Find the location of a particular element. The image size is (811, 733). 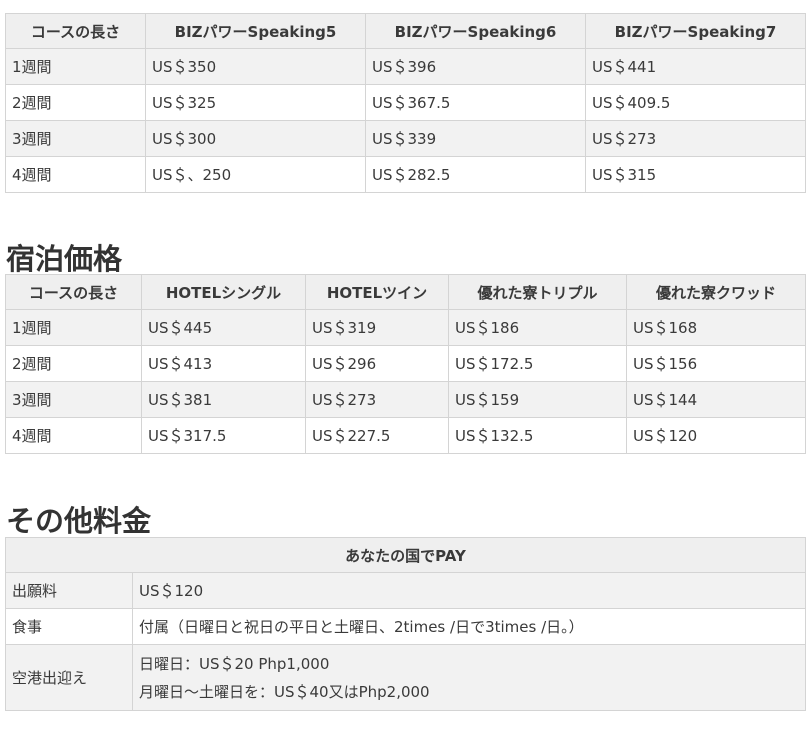

price-cell: US＄339 is located at coordinates (475, 138).